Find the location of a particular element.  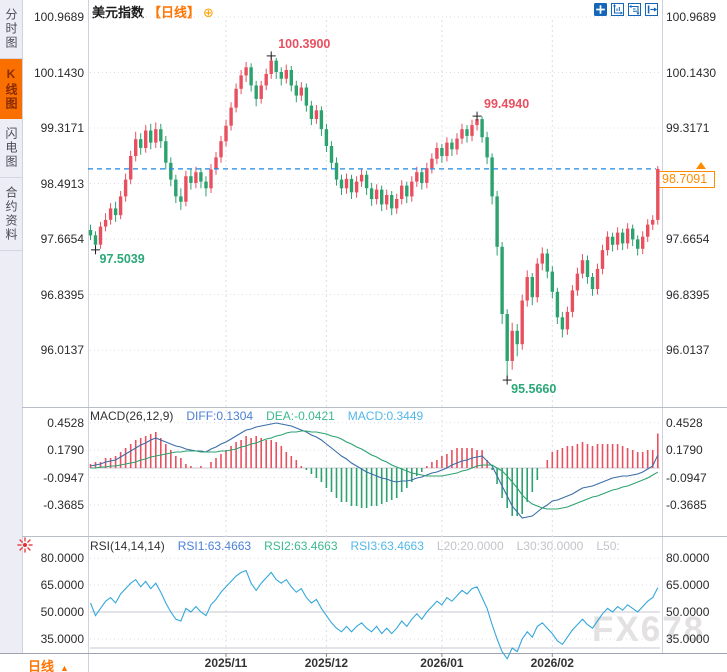

left-axis-label: 96.0137 is located at coordinates (62, 350).